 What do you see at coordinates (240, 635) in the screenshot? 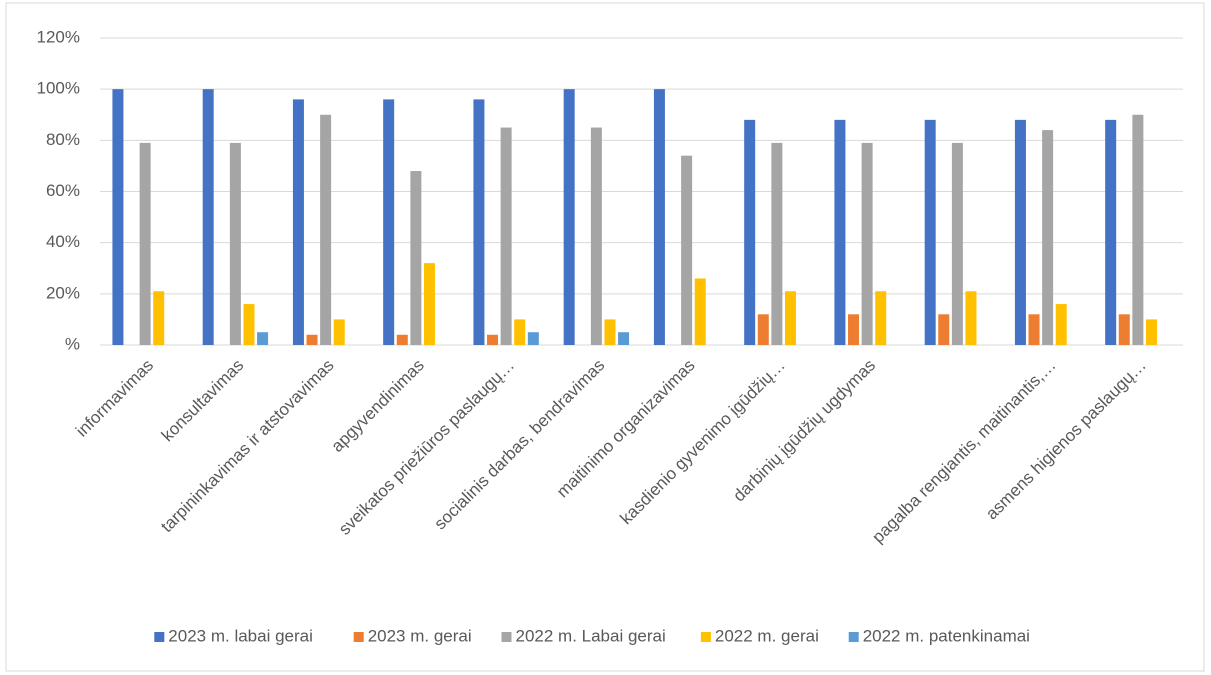
I see `legend-label: 2023 m. labai gerai` at bounding box center [240, 635].